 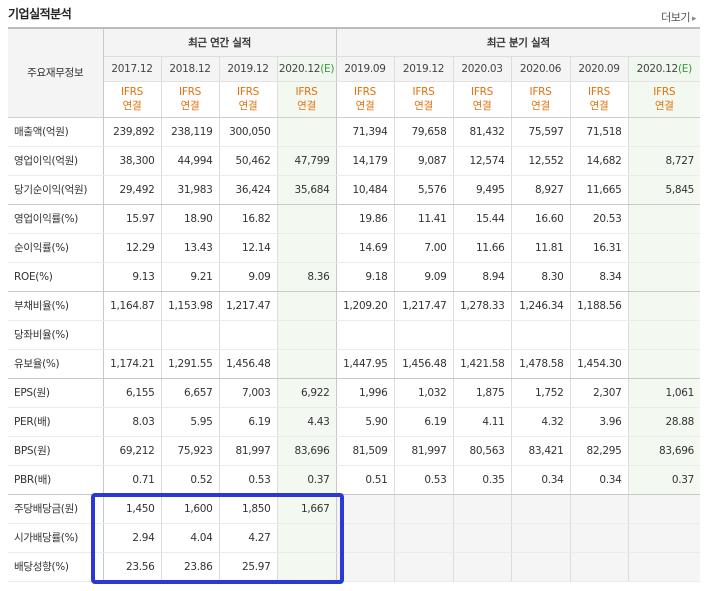 What do you see at coordinates (132, 69) in the screenshot?
I see `period-header: 2017.12` at bounding box center [132, 69].